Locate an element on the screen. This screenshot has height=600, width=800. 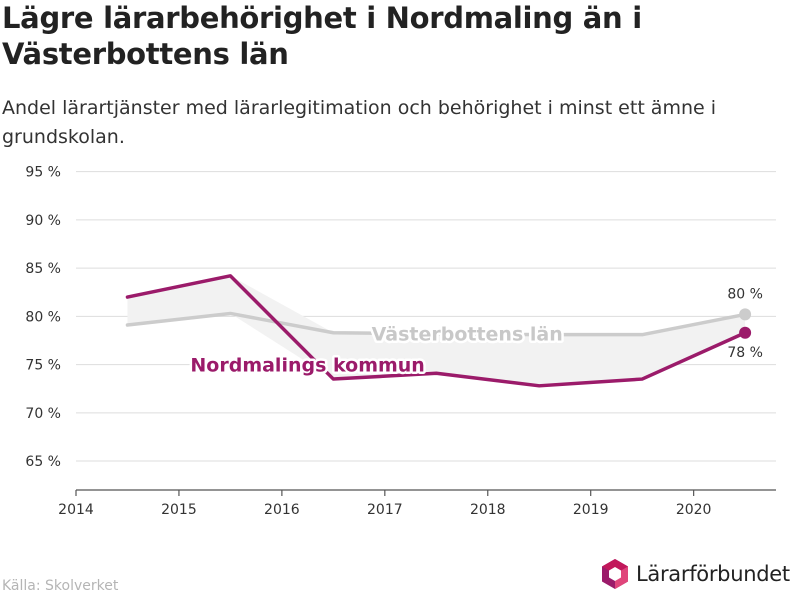
y-tick-label: 80 % is located at coordinates (43, 317).